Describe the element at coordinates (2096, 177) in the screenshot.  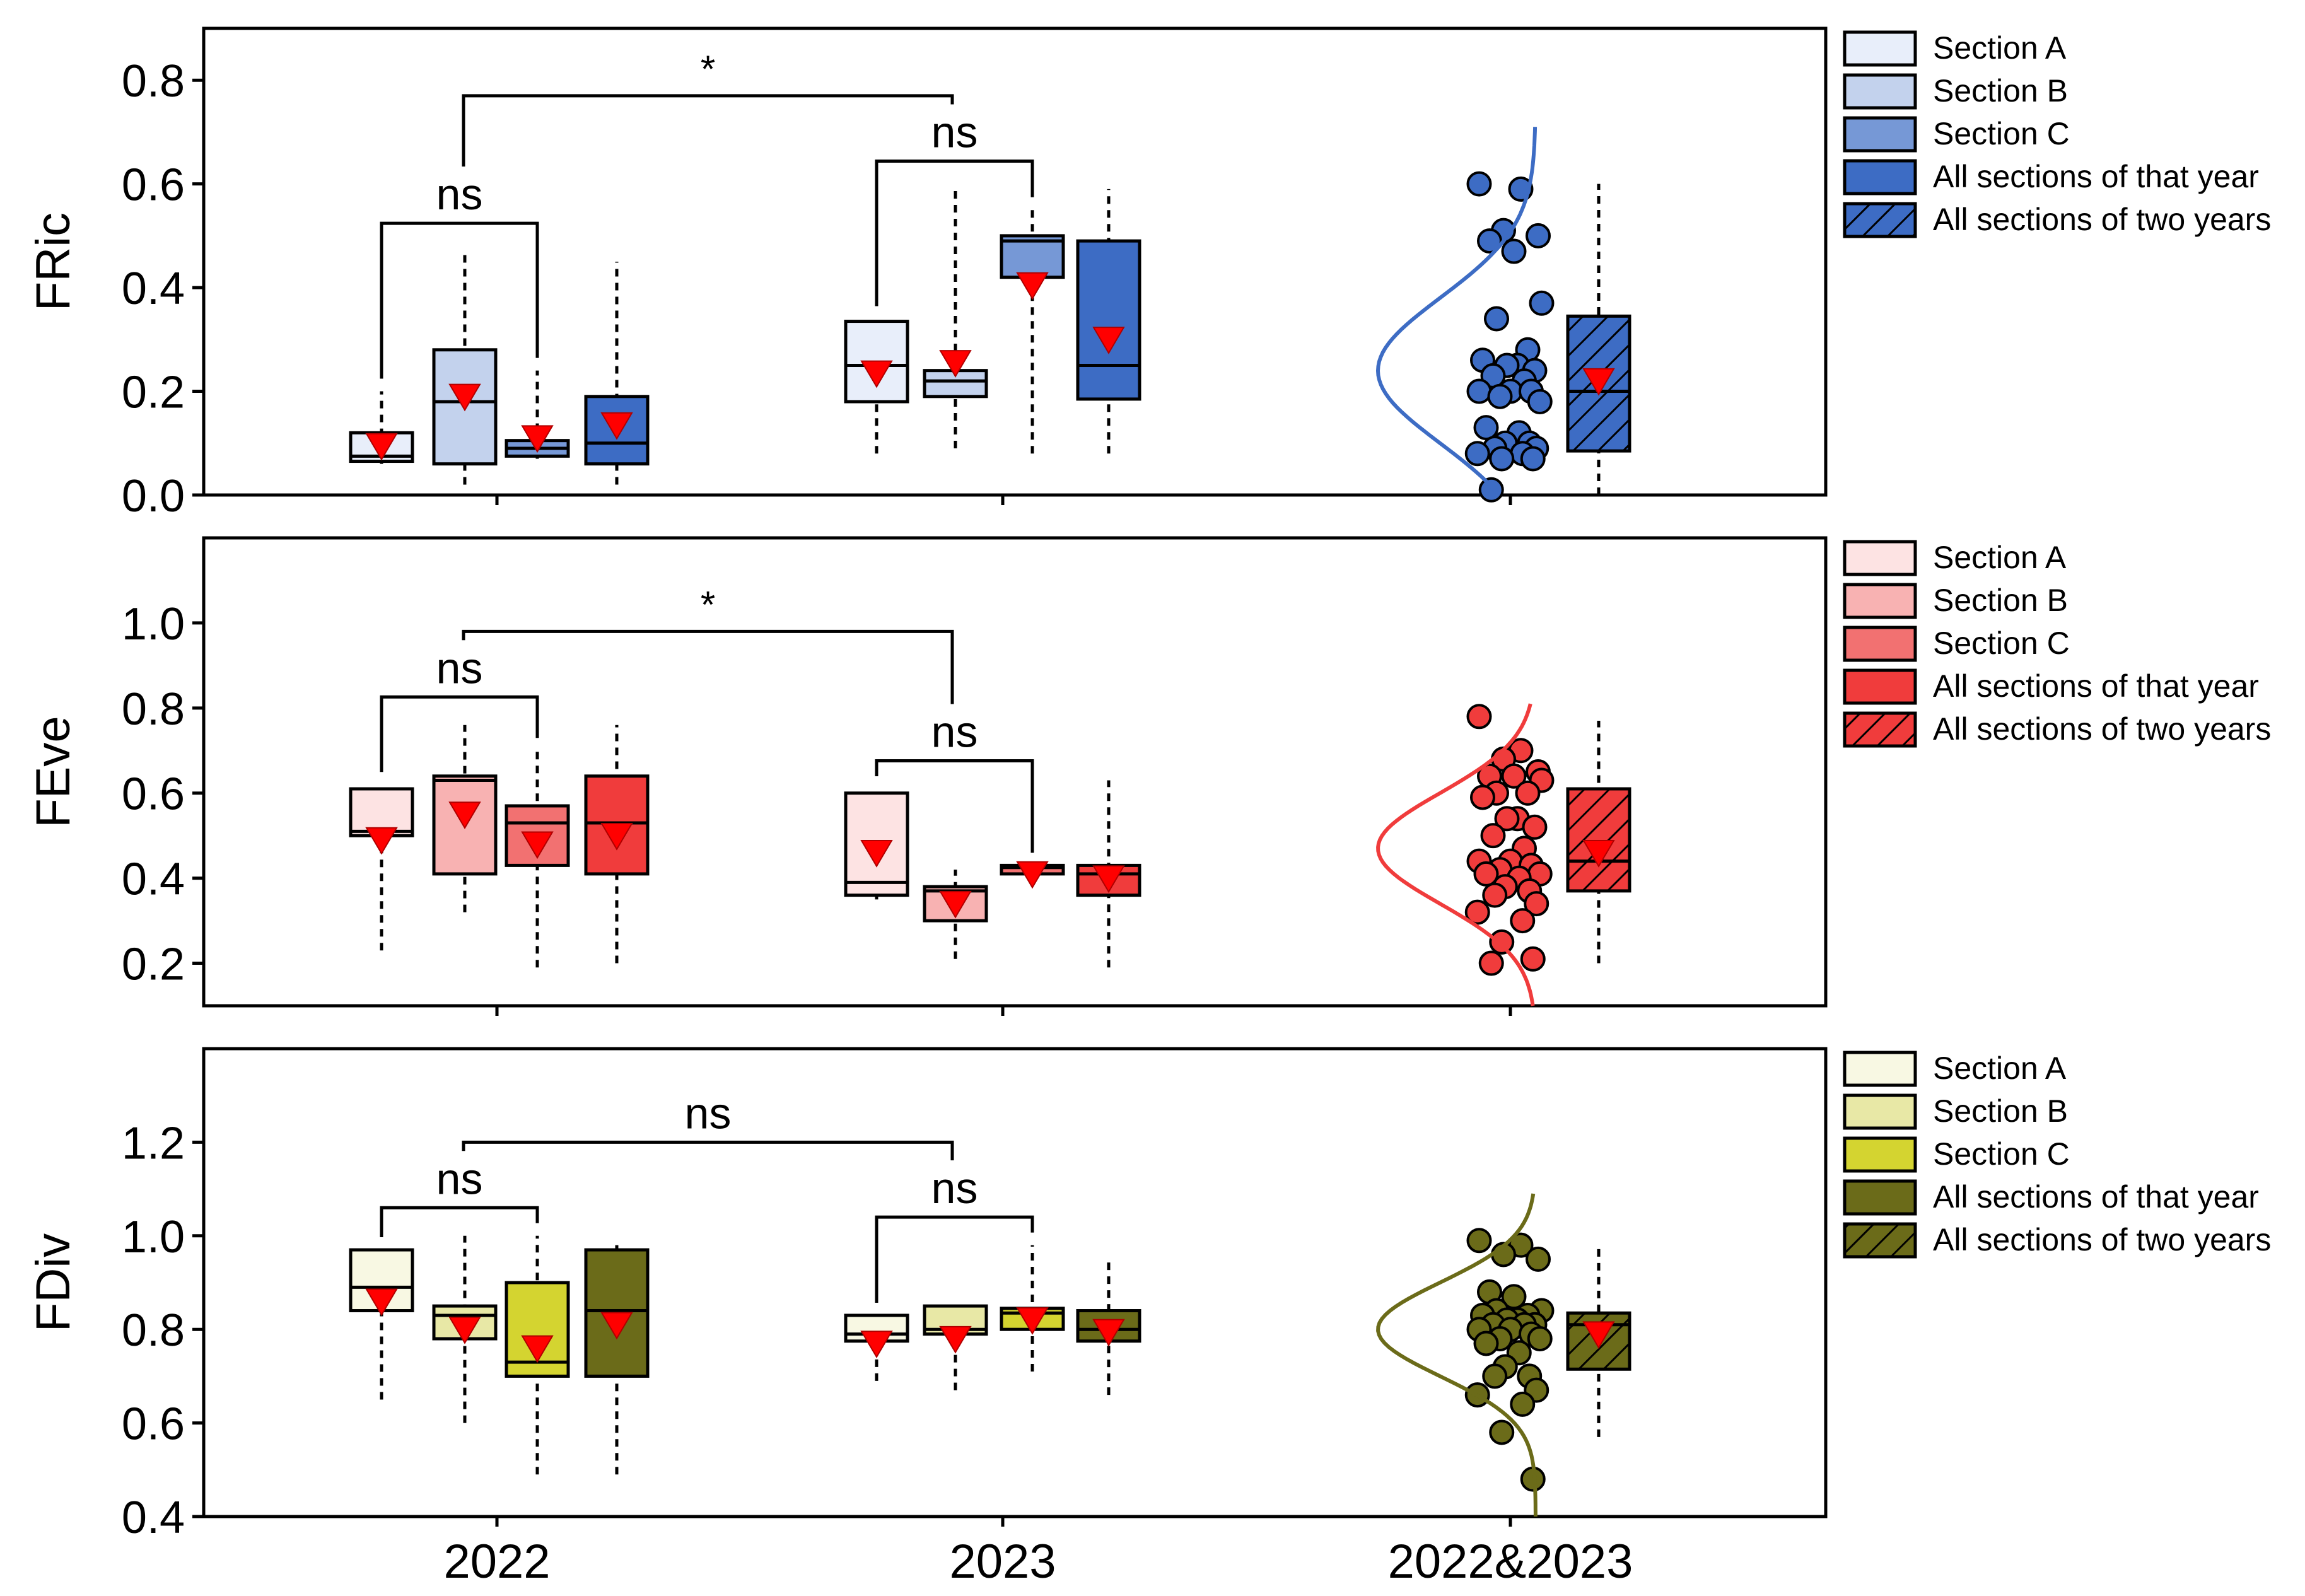
I see `legend-label: All sections of that year` at that location.